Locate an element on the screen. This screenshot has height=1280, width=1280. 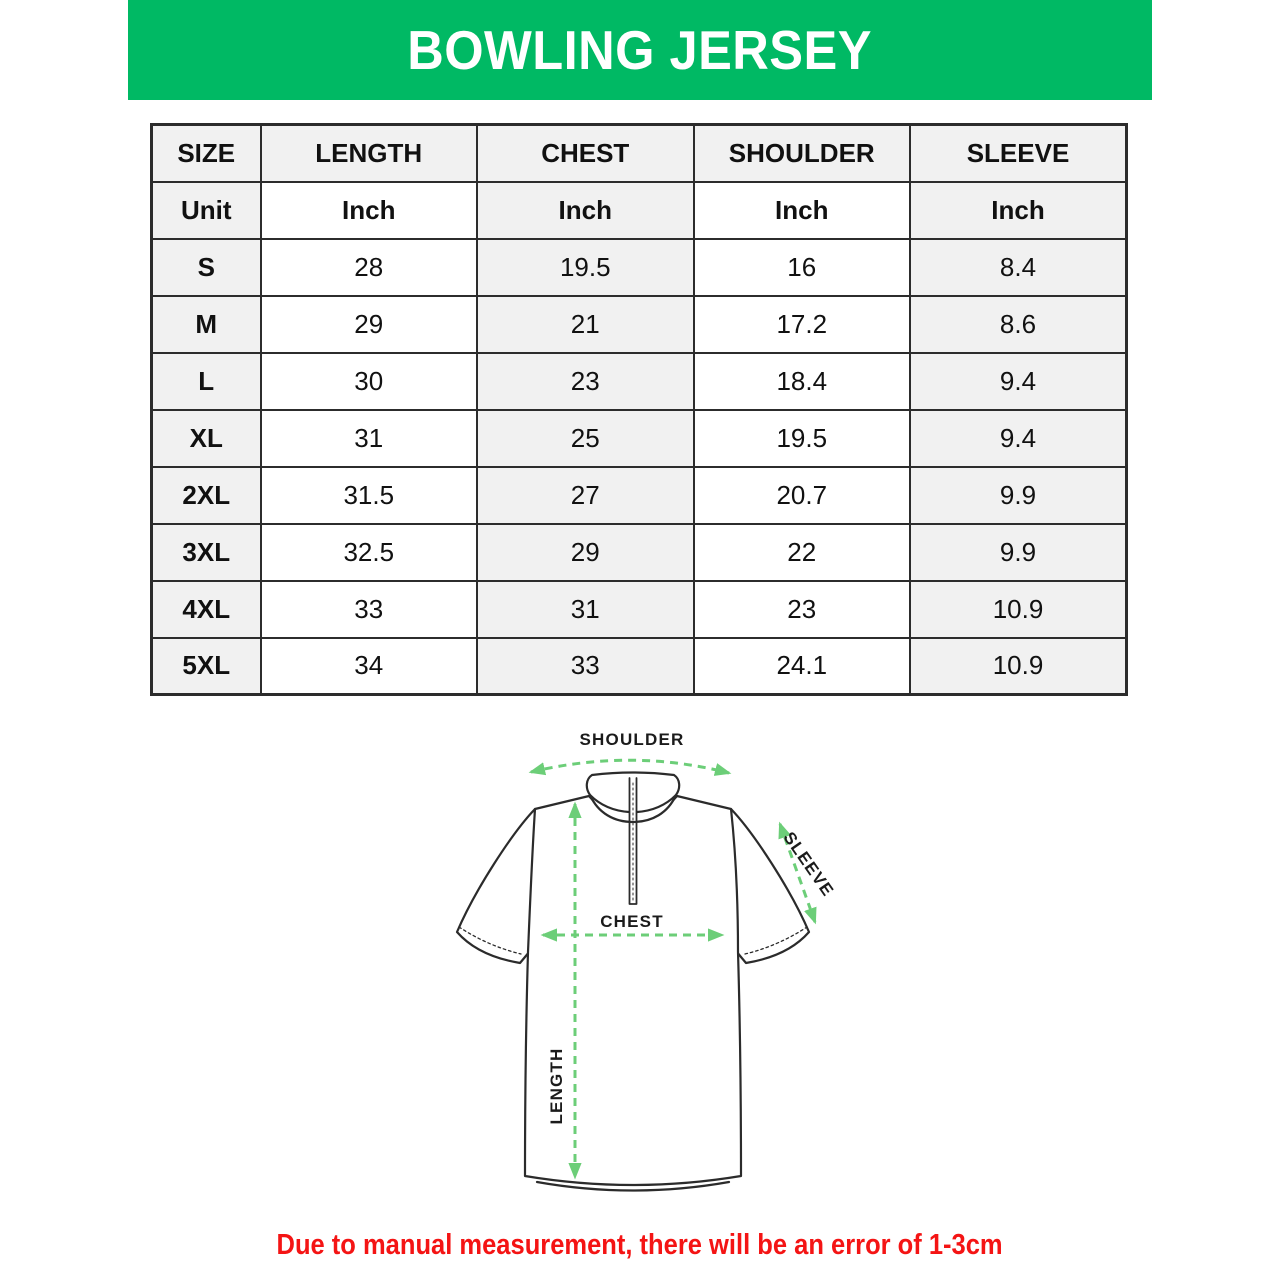
unit-row: Unit Inch Inch Inch Inch is located at coordinates (639, 210).